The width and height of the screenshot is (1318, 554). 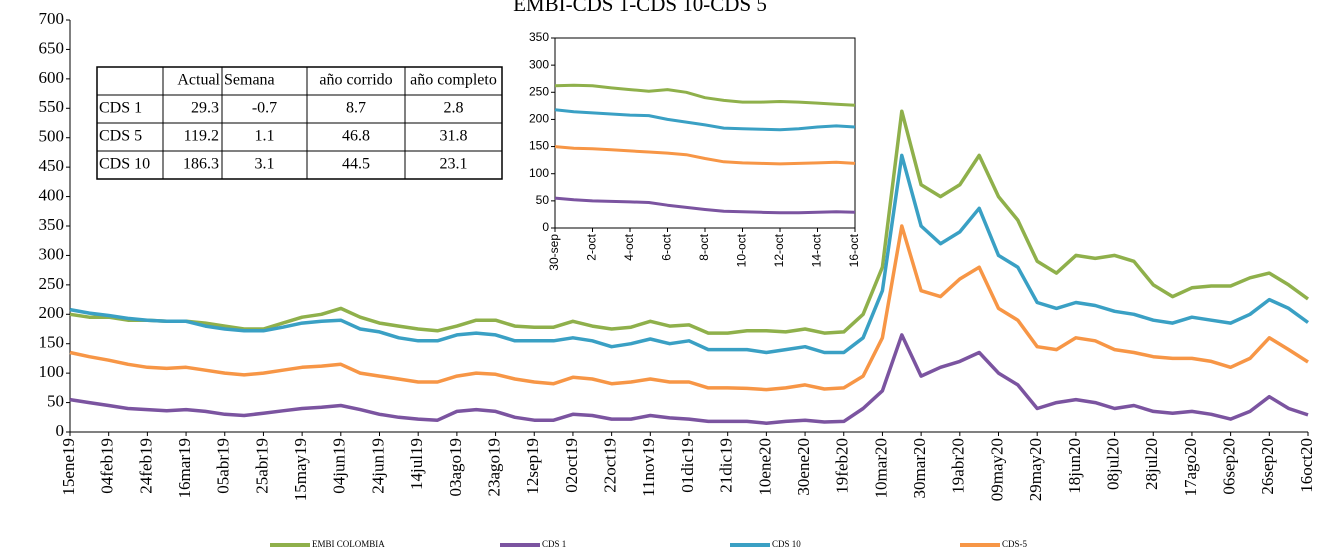 What do you see at coordinates (454, 164) in the screenshot?
I see `table-cell: 23.1` at bounding box center [454, 164].